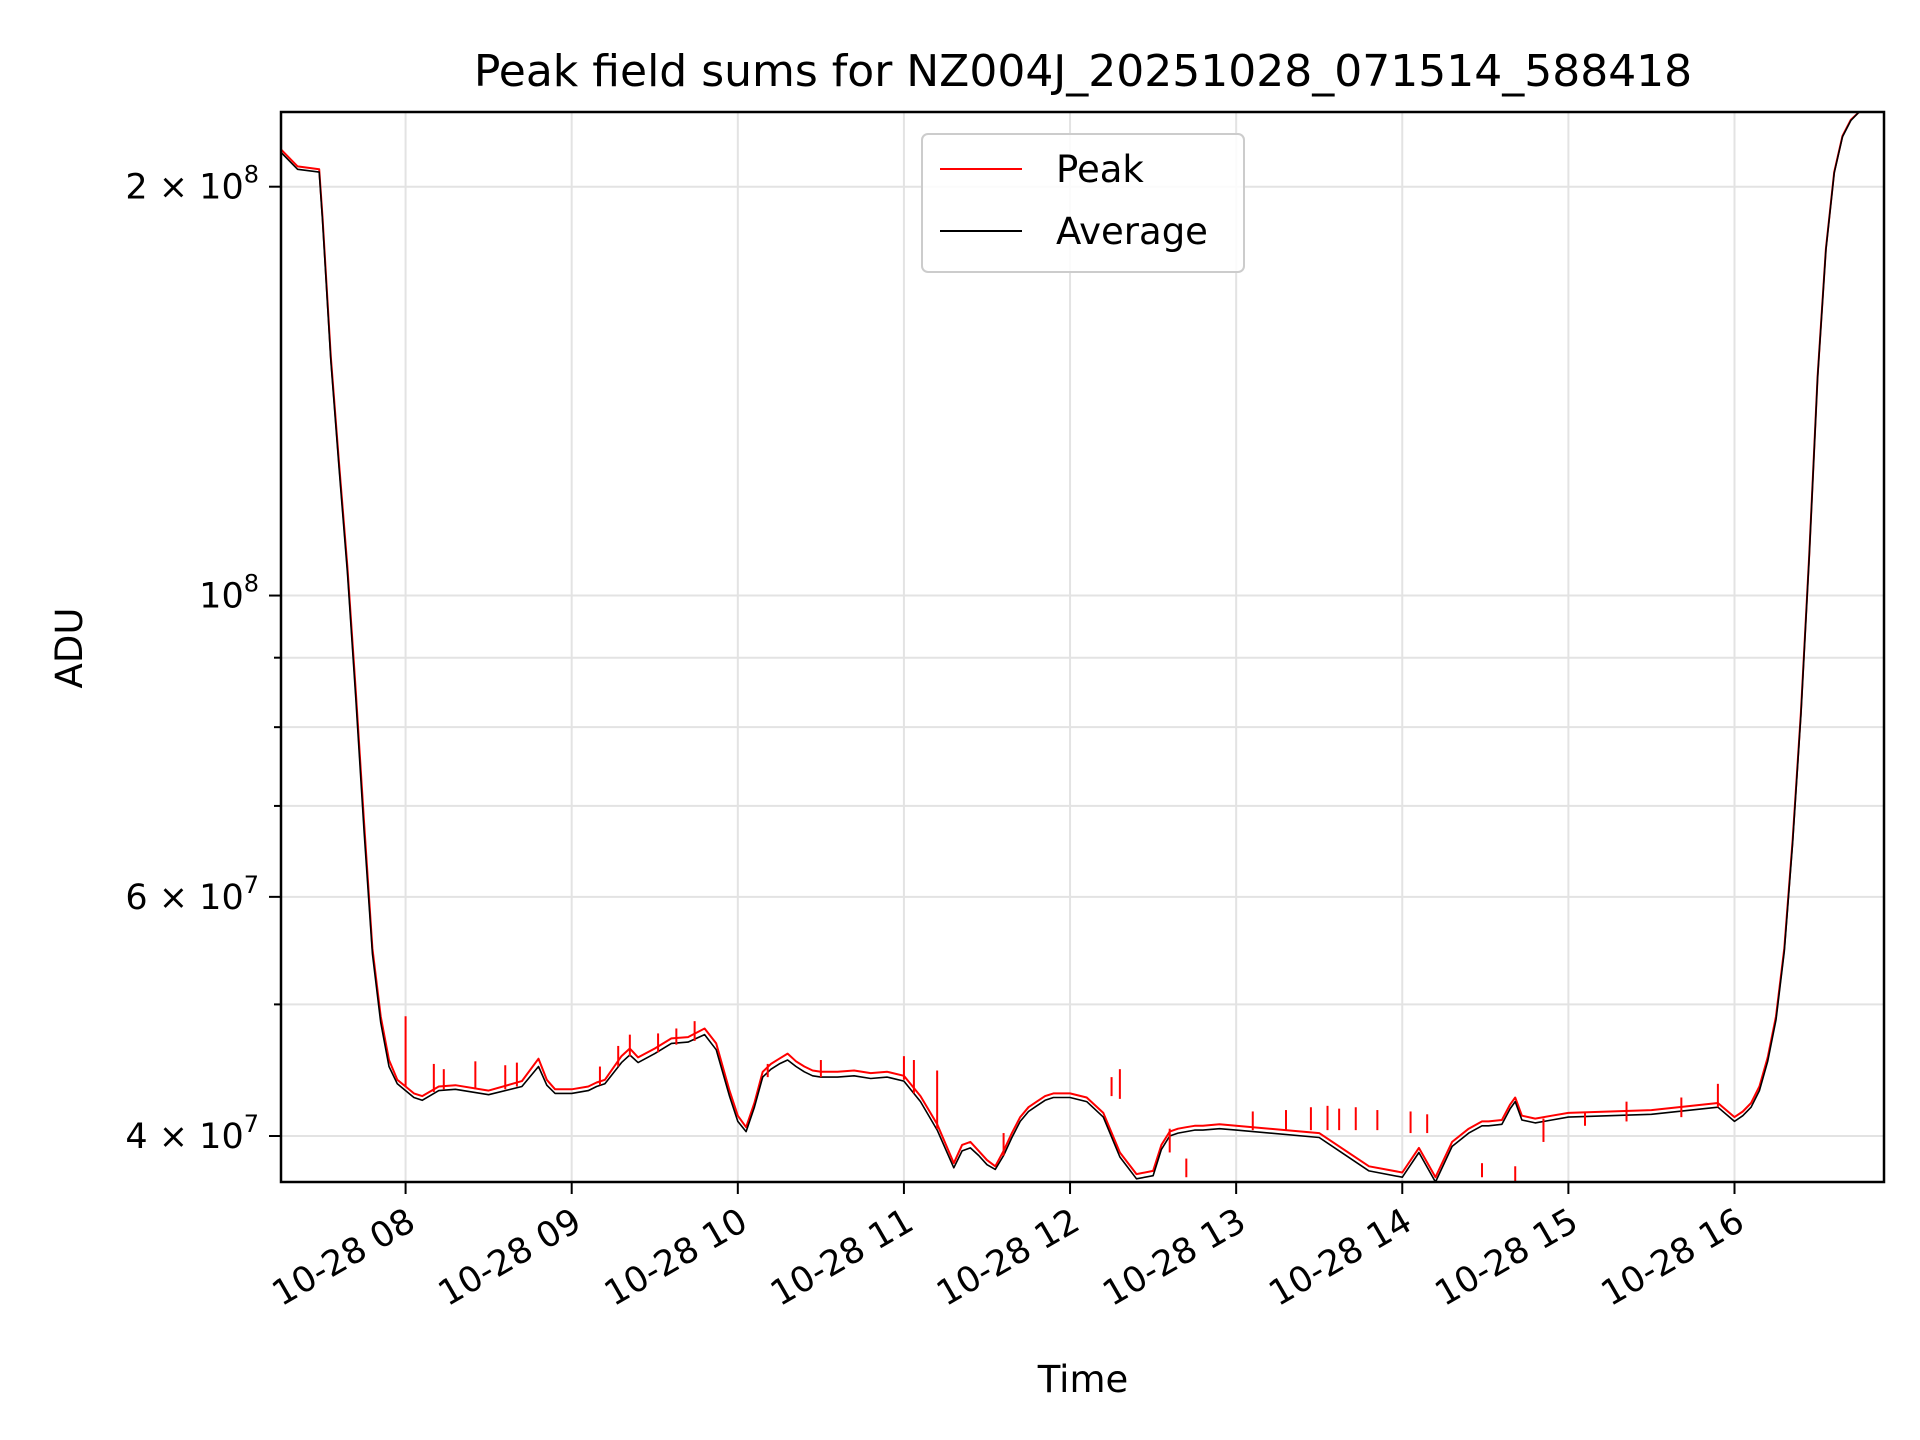  I want to click on y-tick-label: 6 × 107, so click(192, 894).